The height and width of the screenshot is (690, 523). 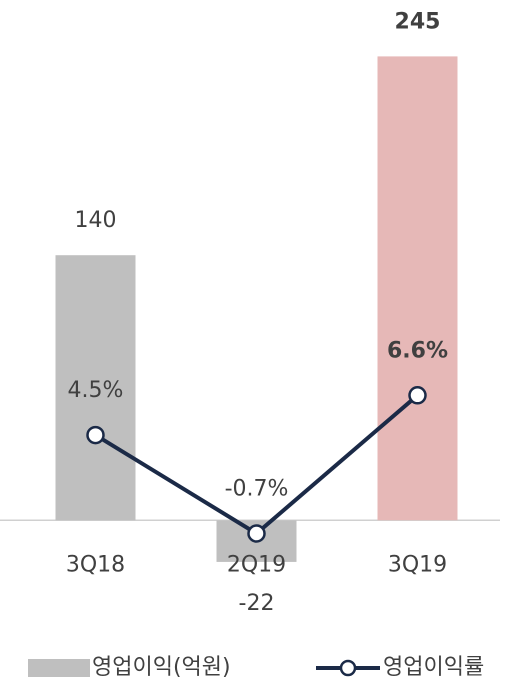 What do you see at coordinates (418, 21) in the screenshot?
I see `bar-value-label: 245` at bounding box center [418, 21].